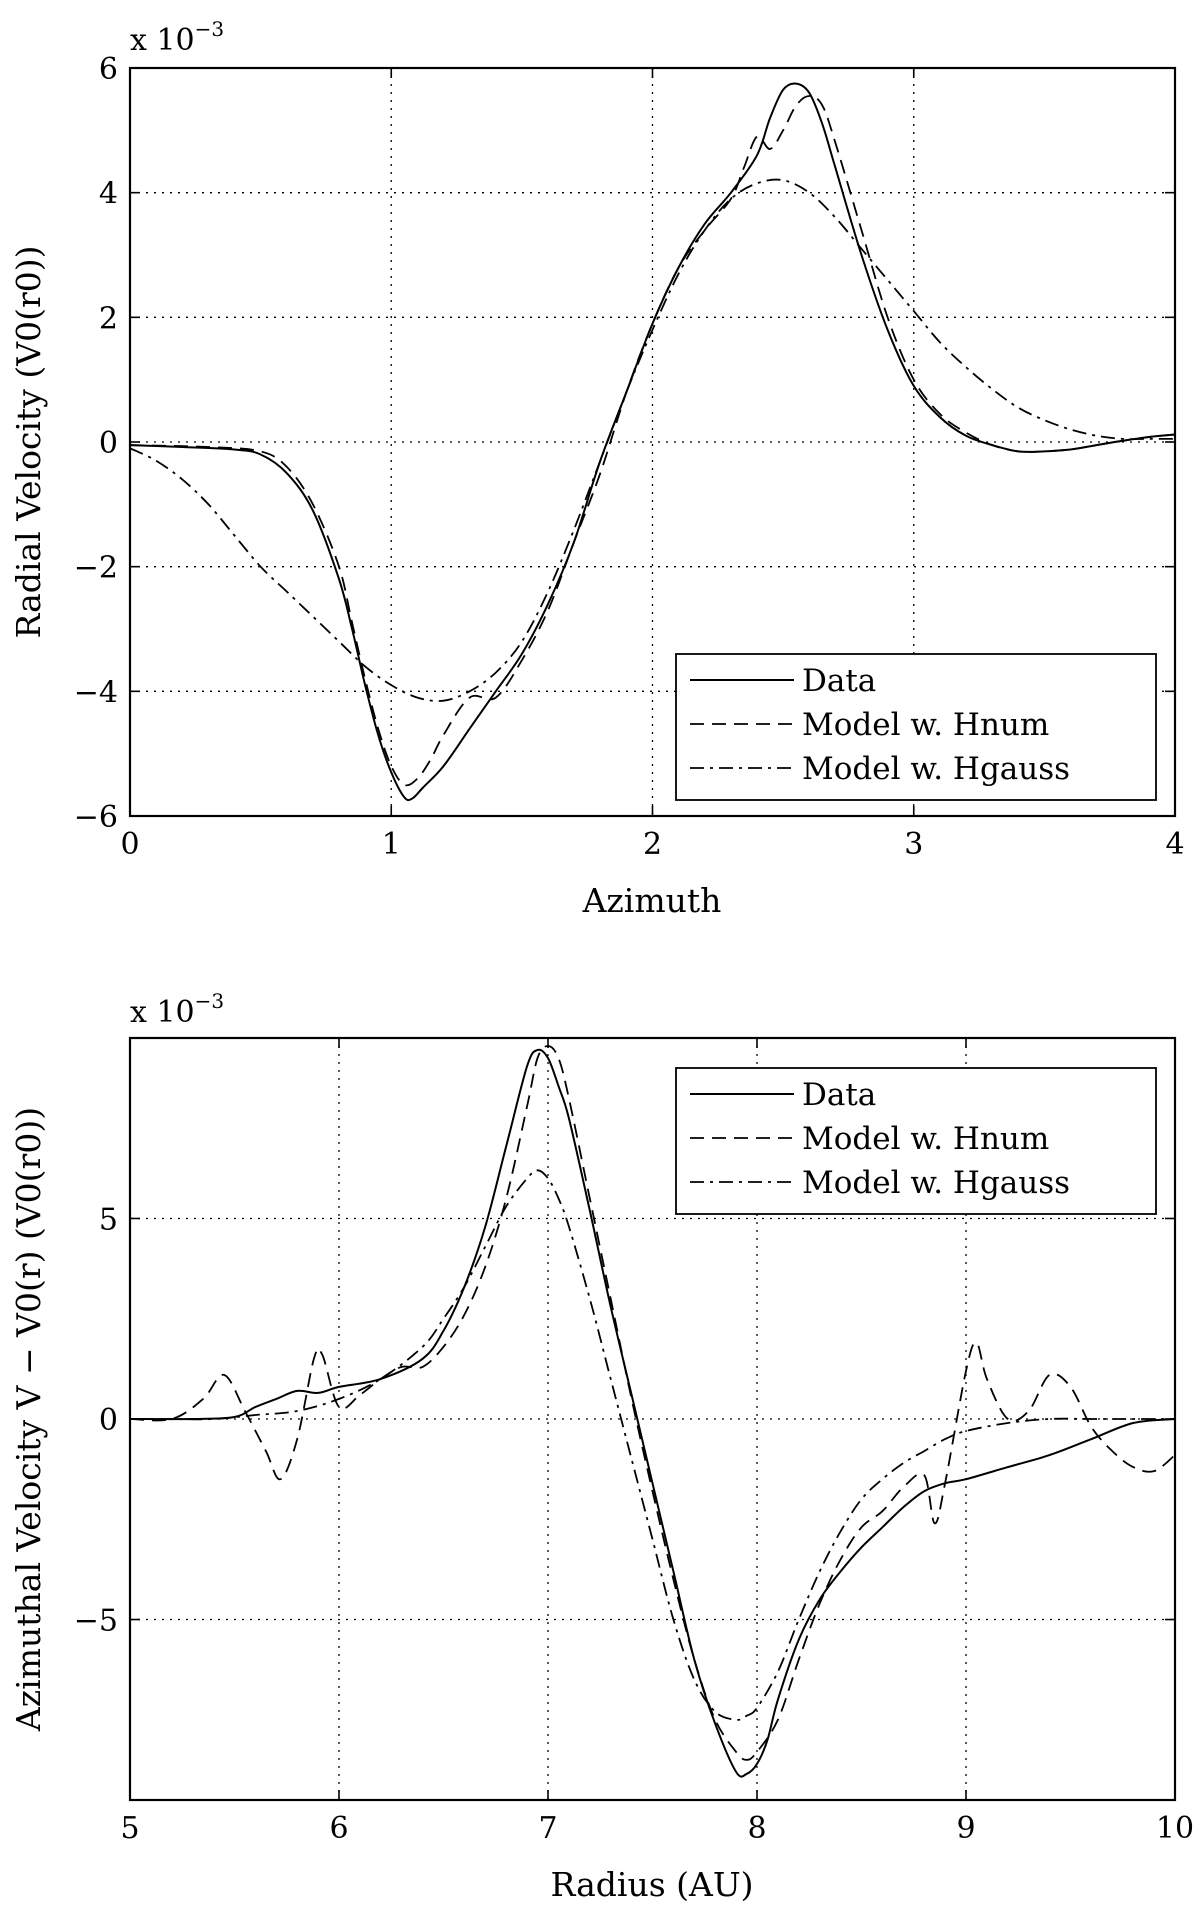 The image size is (1200, 1914). What do you see at coordinates (652, 900) in the screenshot?
I see `x-axis-label: Azimuth` at bounding box center [652, 900].